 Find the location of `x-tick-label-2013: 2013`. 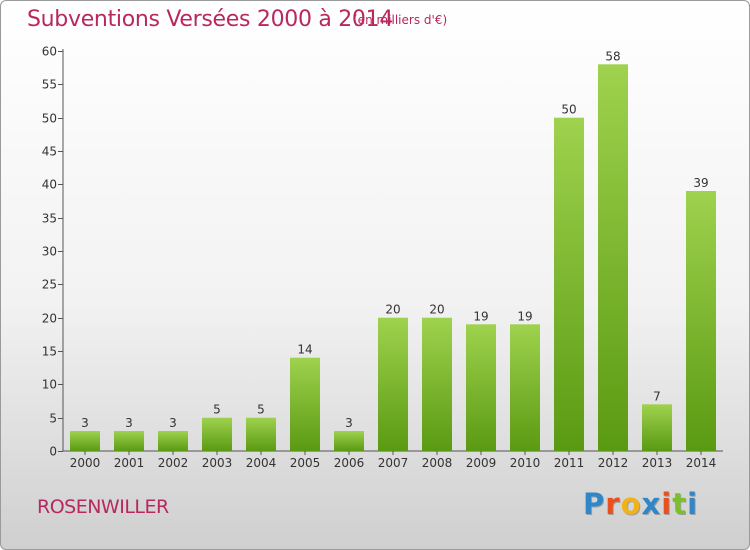

x-tick-label-2013: 2013 is located at coordinates (657, 463).